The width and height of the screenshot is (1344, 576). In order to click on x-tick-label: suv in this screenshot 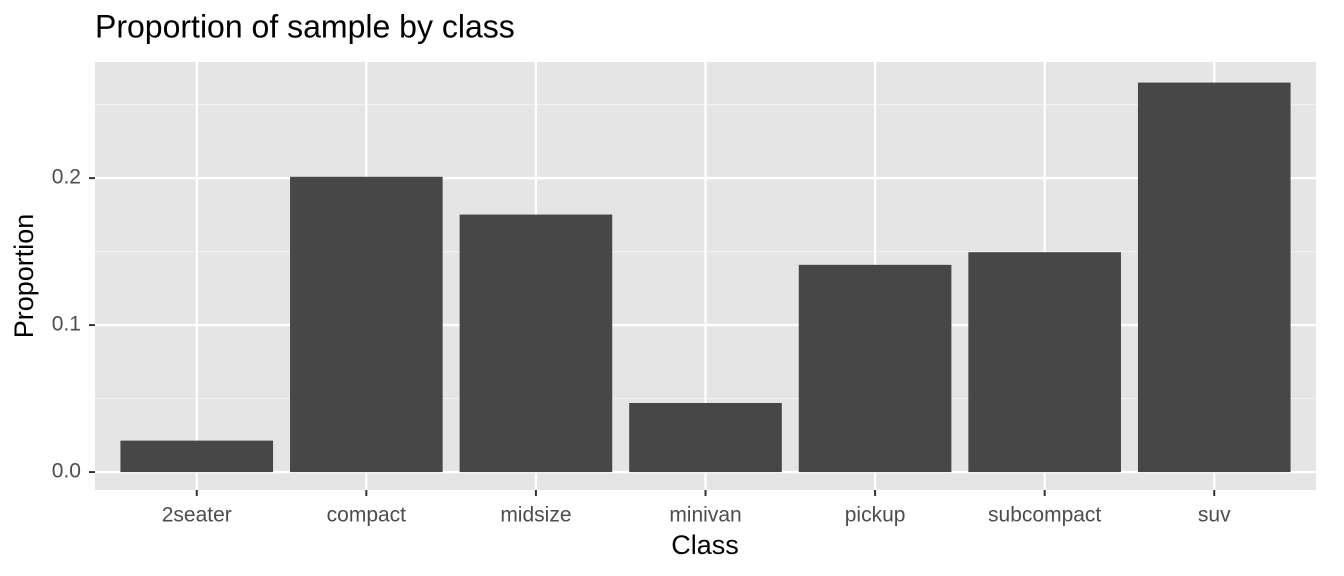, I will do `click(1214, 515)`.